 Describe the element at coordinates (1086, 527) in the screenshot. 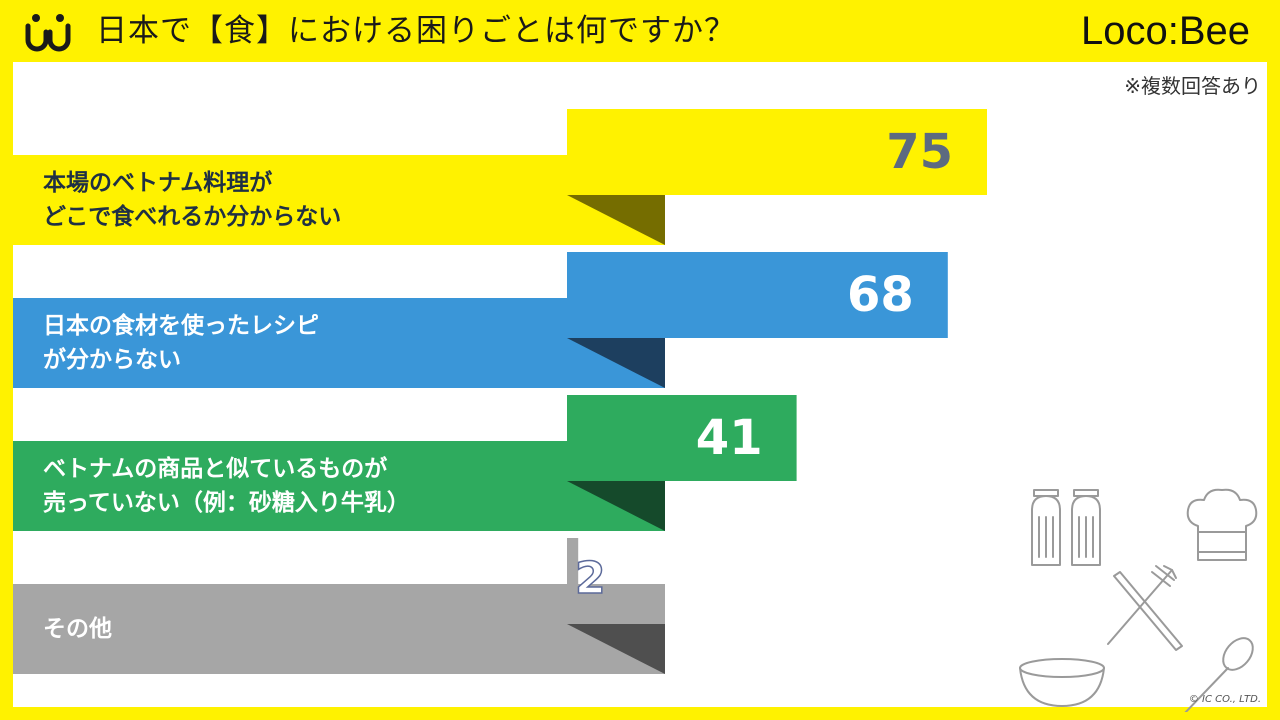

I see `pepper-shaker-icon` at that location.